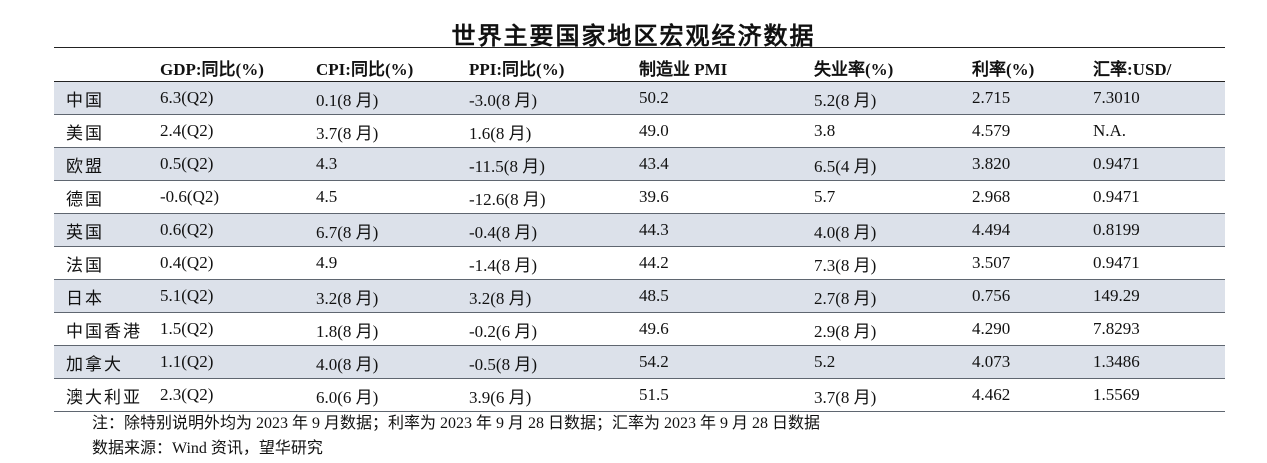  Describe the element at coordinates (1032, 362) in the screenshot. I see `cell-interest-rate: 4.073` at that location.